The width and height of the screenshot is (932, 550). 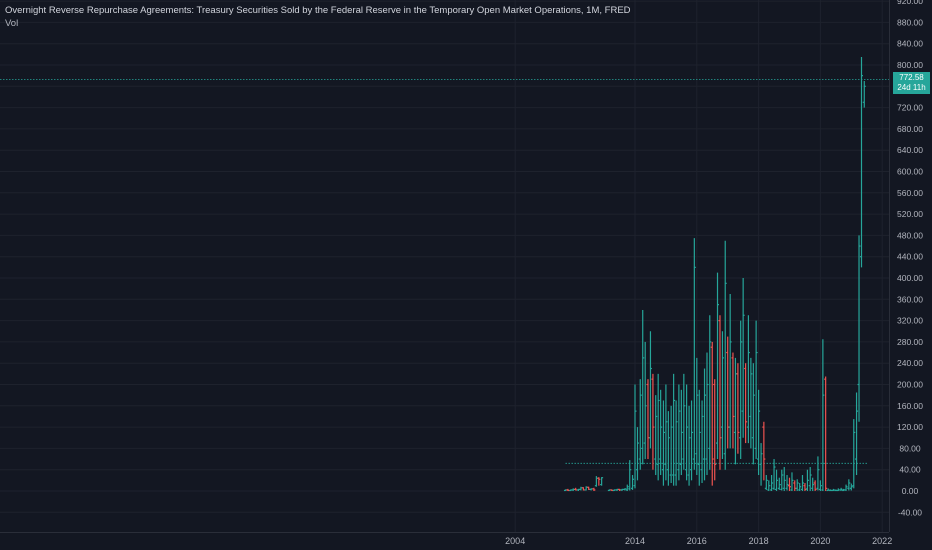 I want to click on price-tick-label: 320.00, so click(x=910, y=321).